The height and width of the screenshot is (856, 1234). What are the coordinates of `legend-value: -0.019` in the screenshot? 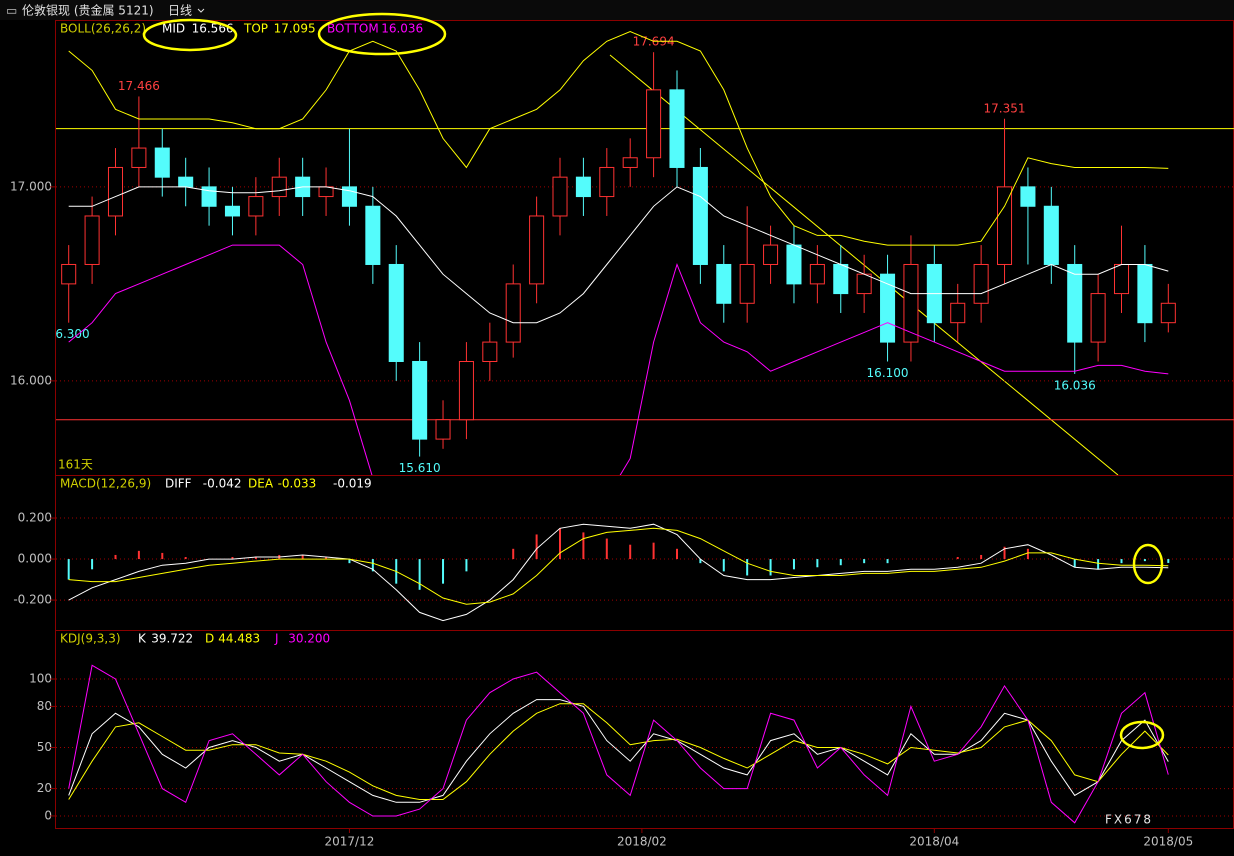 It's located at (352, 484).